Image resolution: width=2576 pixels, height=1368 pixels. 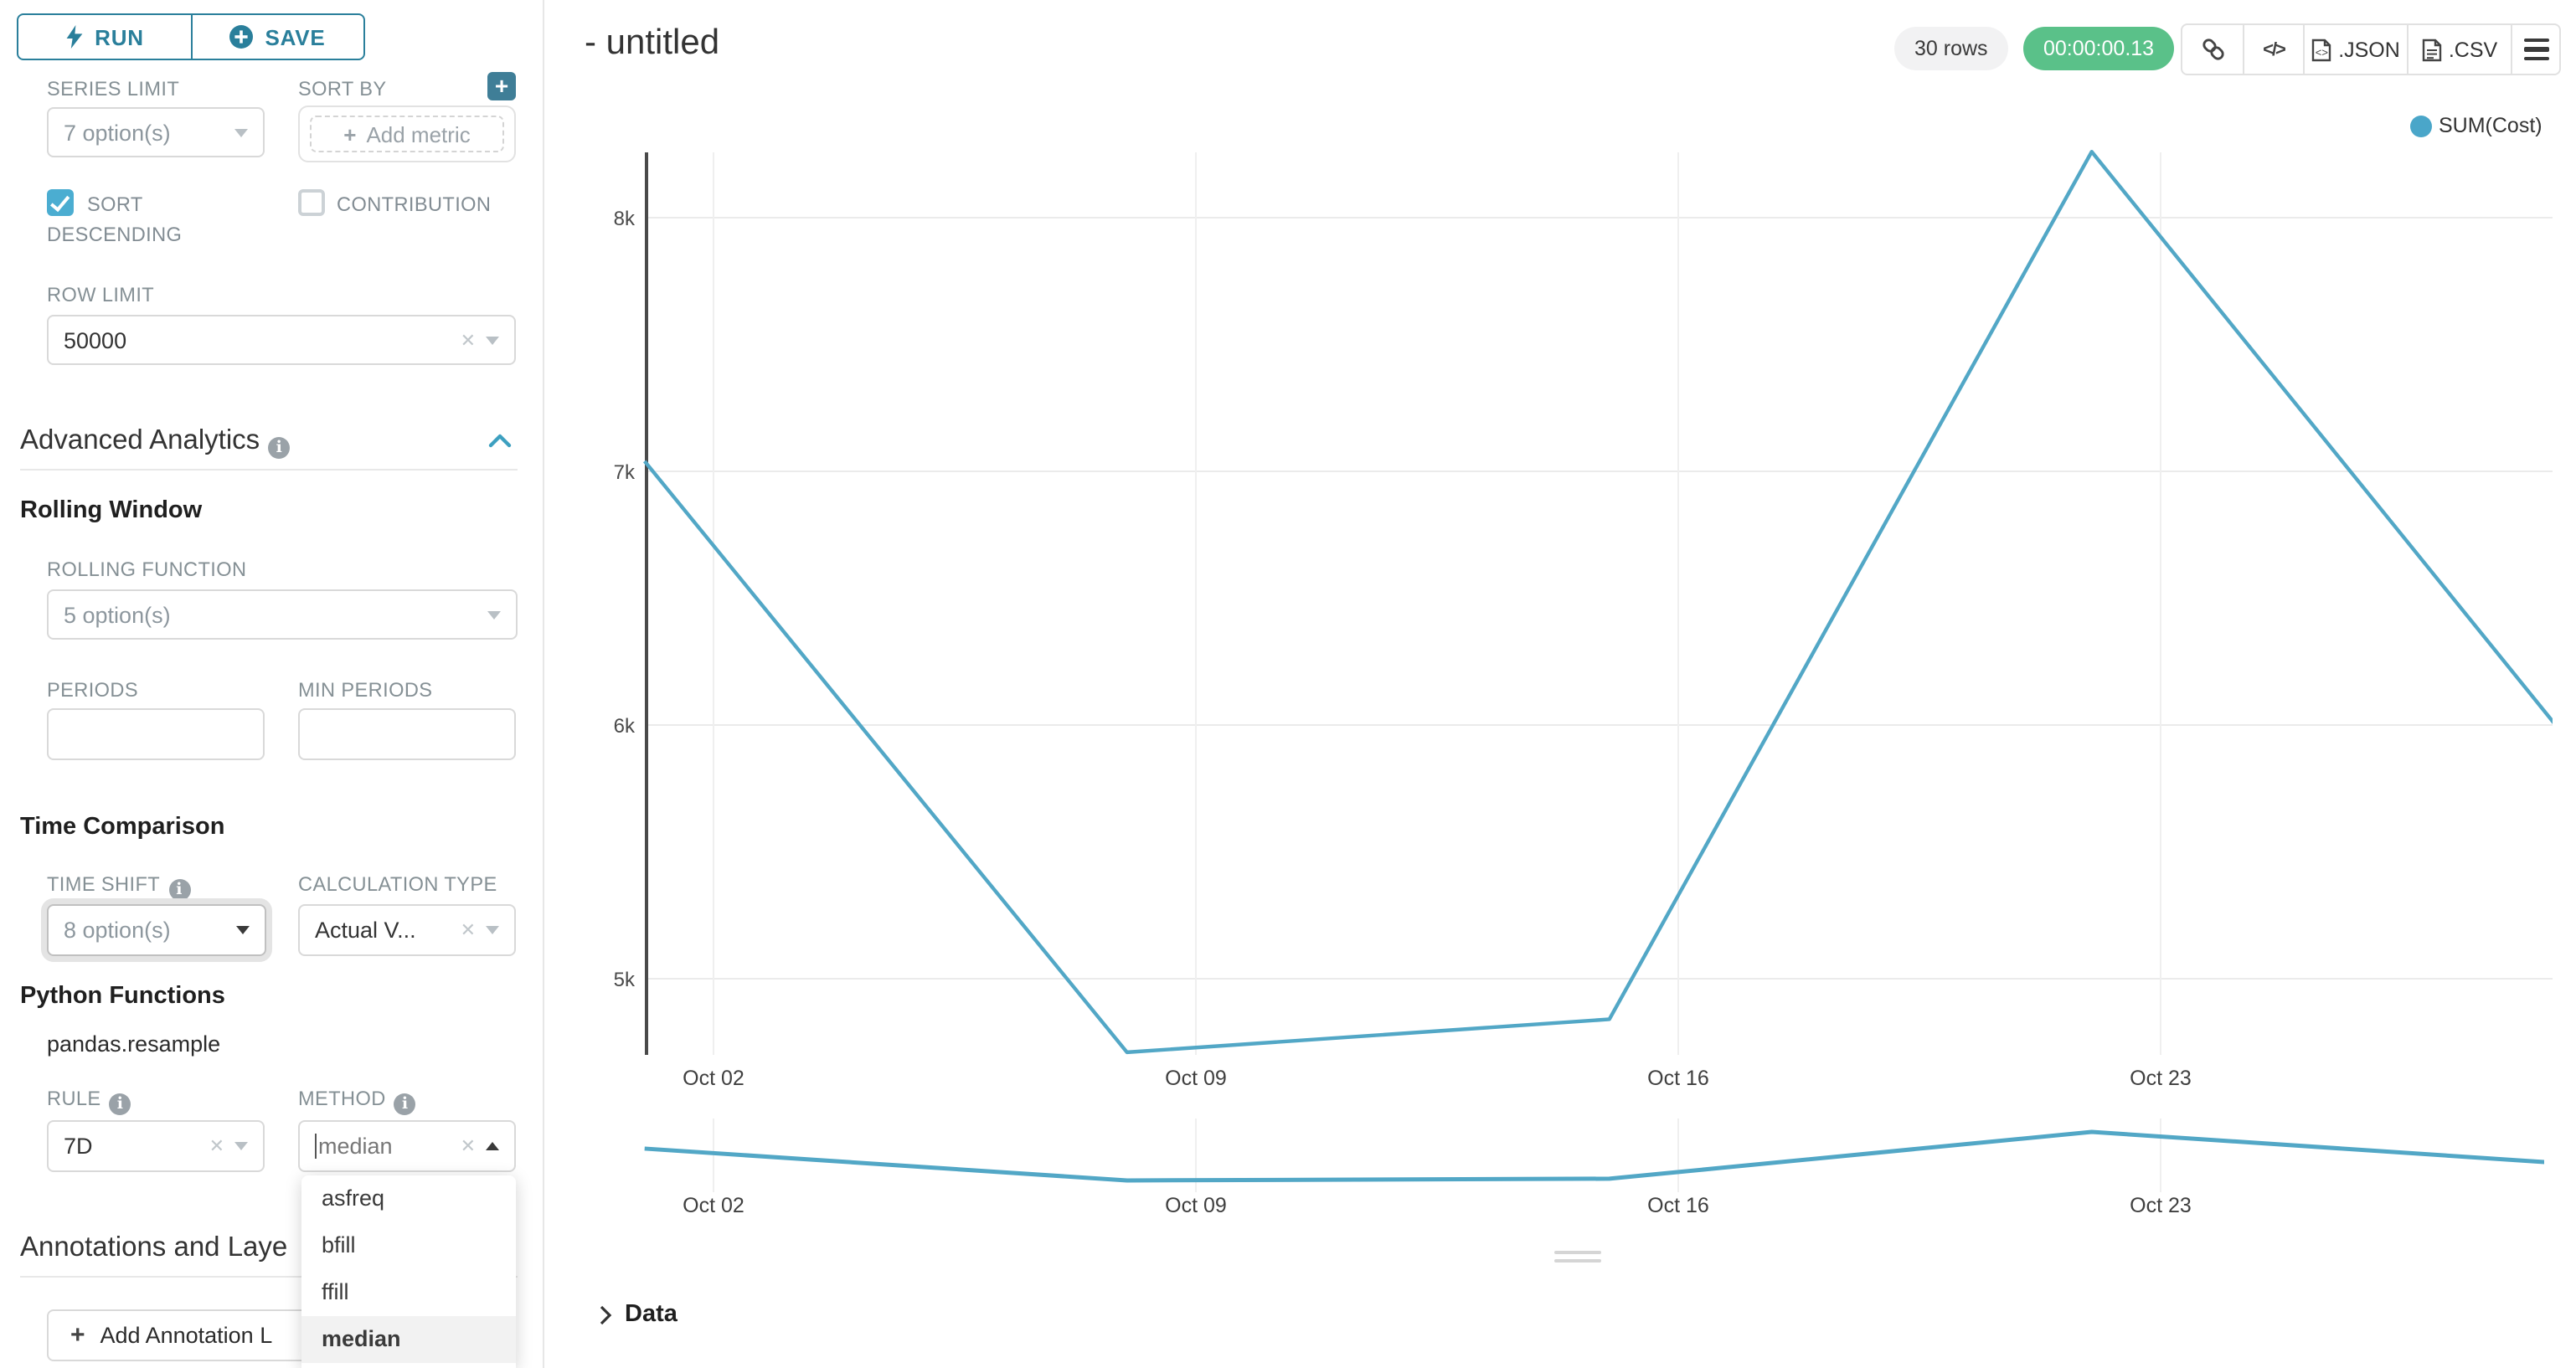 I want to click on svg-text: Oct 16, so click(x=1678, y=1078).